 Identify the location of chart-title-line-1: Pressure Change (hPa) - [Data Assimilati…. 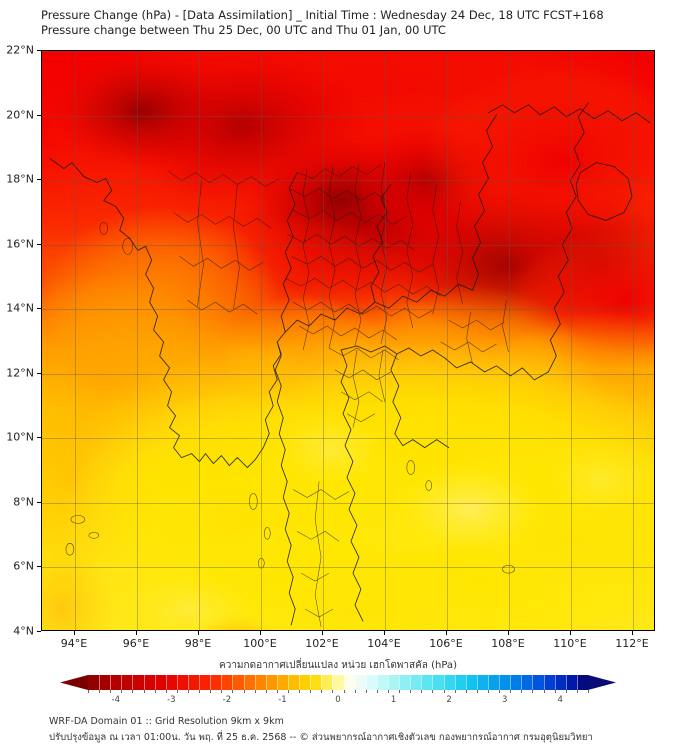
(322, 15).